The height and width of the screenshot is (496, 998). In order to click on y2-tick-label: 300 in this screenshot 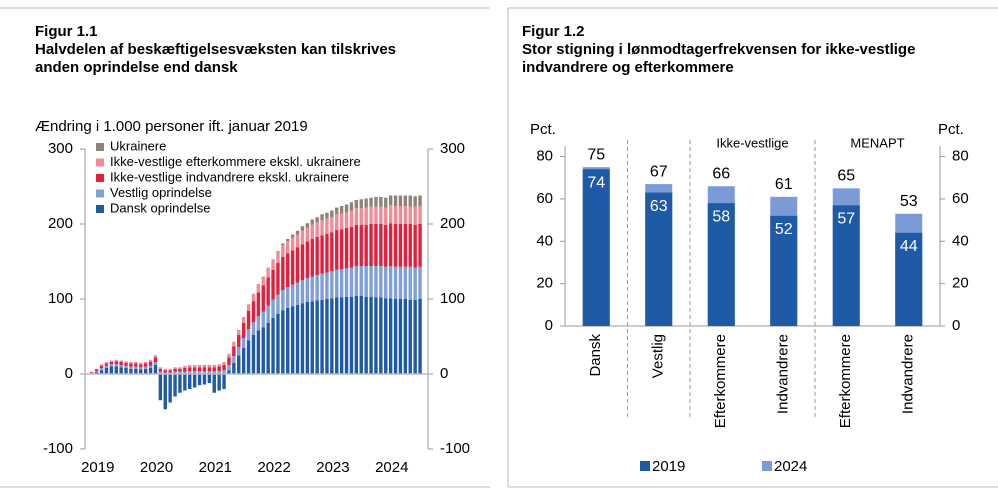, I will do `click(452, 148)`.